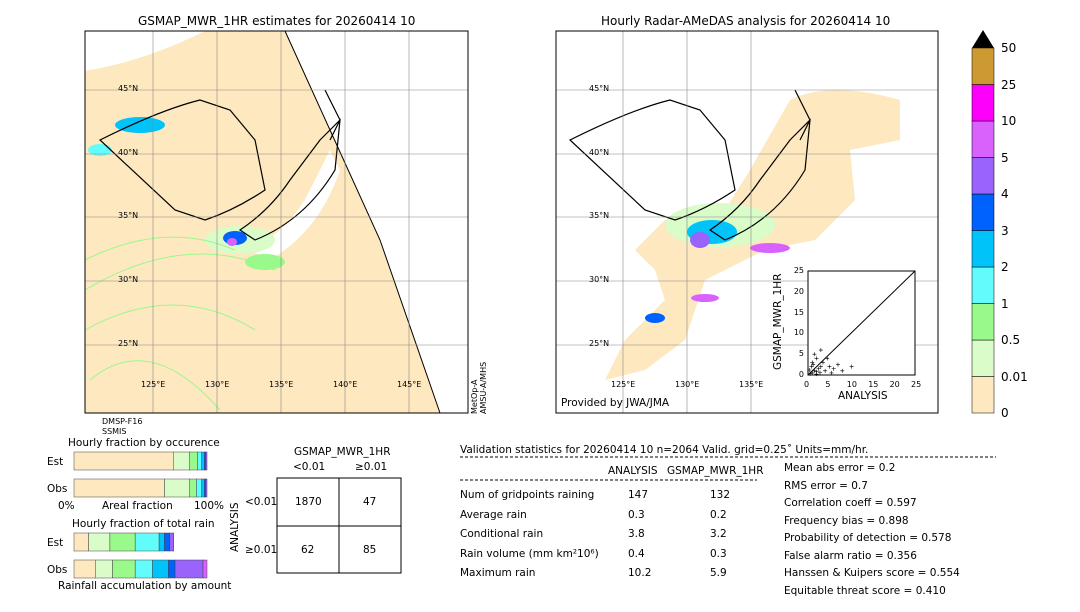  Describe the element at coordinates (1009, 48) in the screenshot. I see `colorbar-label: 50` at that location.